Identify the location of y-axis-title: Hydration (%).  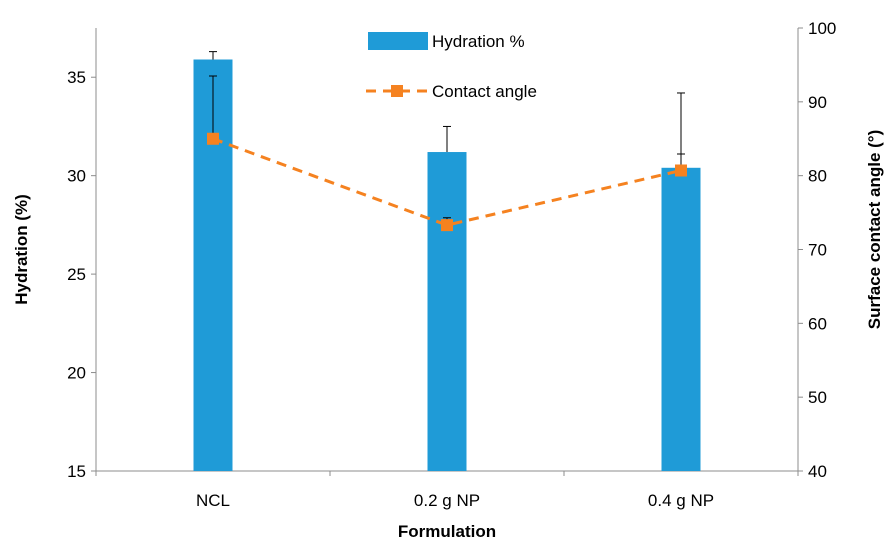
(21, 249).